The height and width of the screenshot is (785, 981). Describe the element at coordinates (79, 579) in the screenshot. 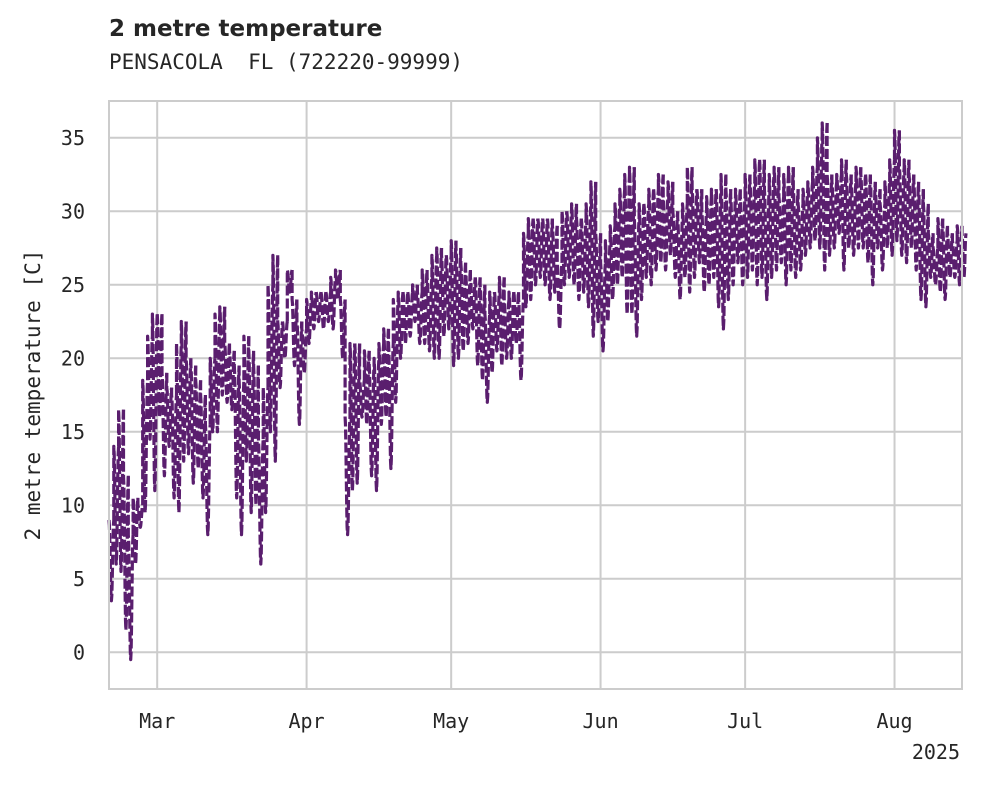

I see `y-tick-label-5: 5` at that location.